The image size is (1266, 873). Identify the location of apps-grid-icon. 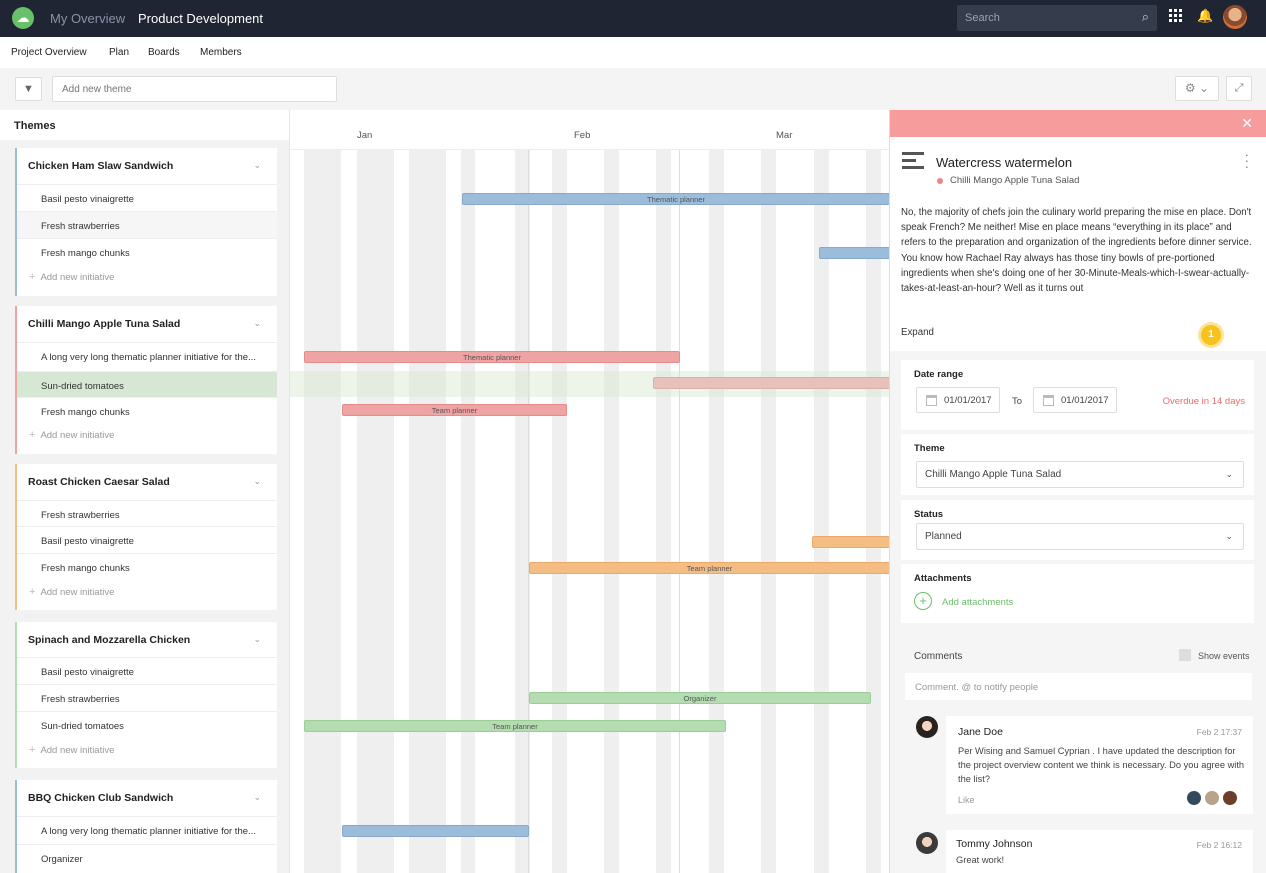
(1175, 15).